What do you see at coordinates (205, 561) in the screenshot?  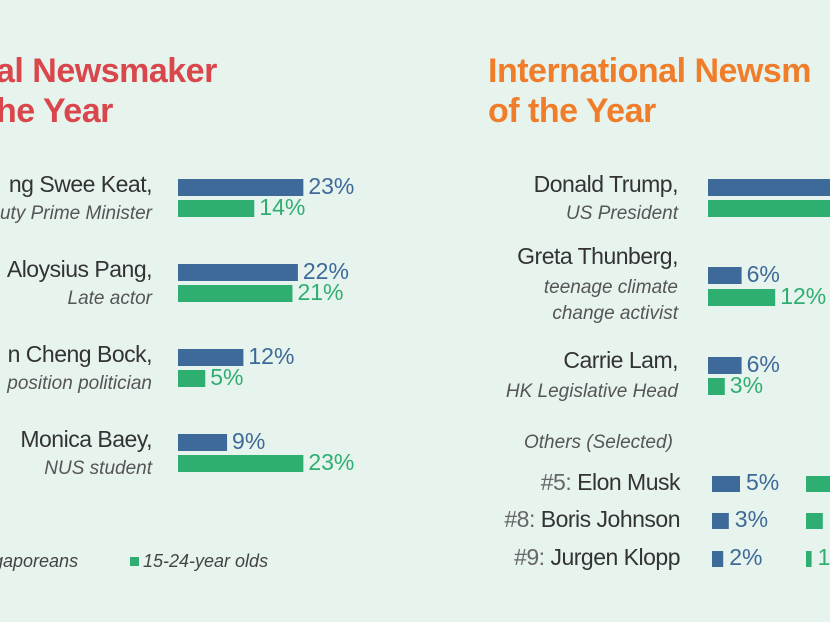 I see `legend-label: 15-24-year olds` at bounding box center [205, 561].